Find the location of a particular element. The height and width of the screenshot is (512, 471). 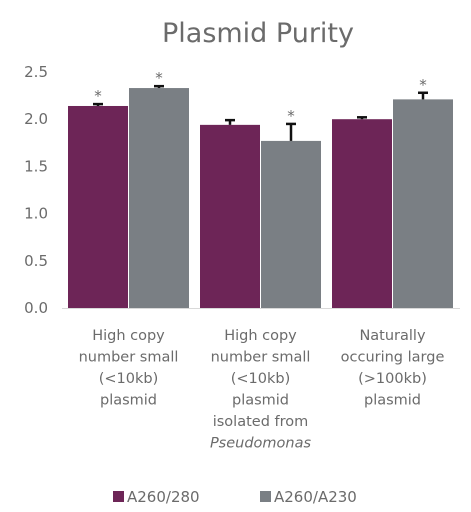

y-tick-label: 1.5 is located at coordinates (36, 166).